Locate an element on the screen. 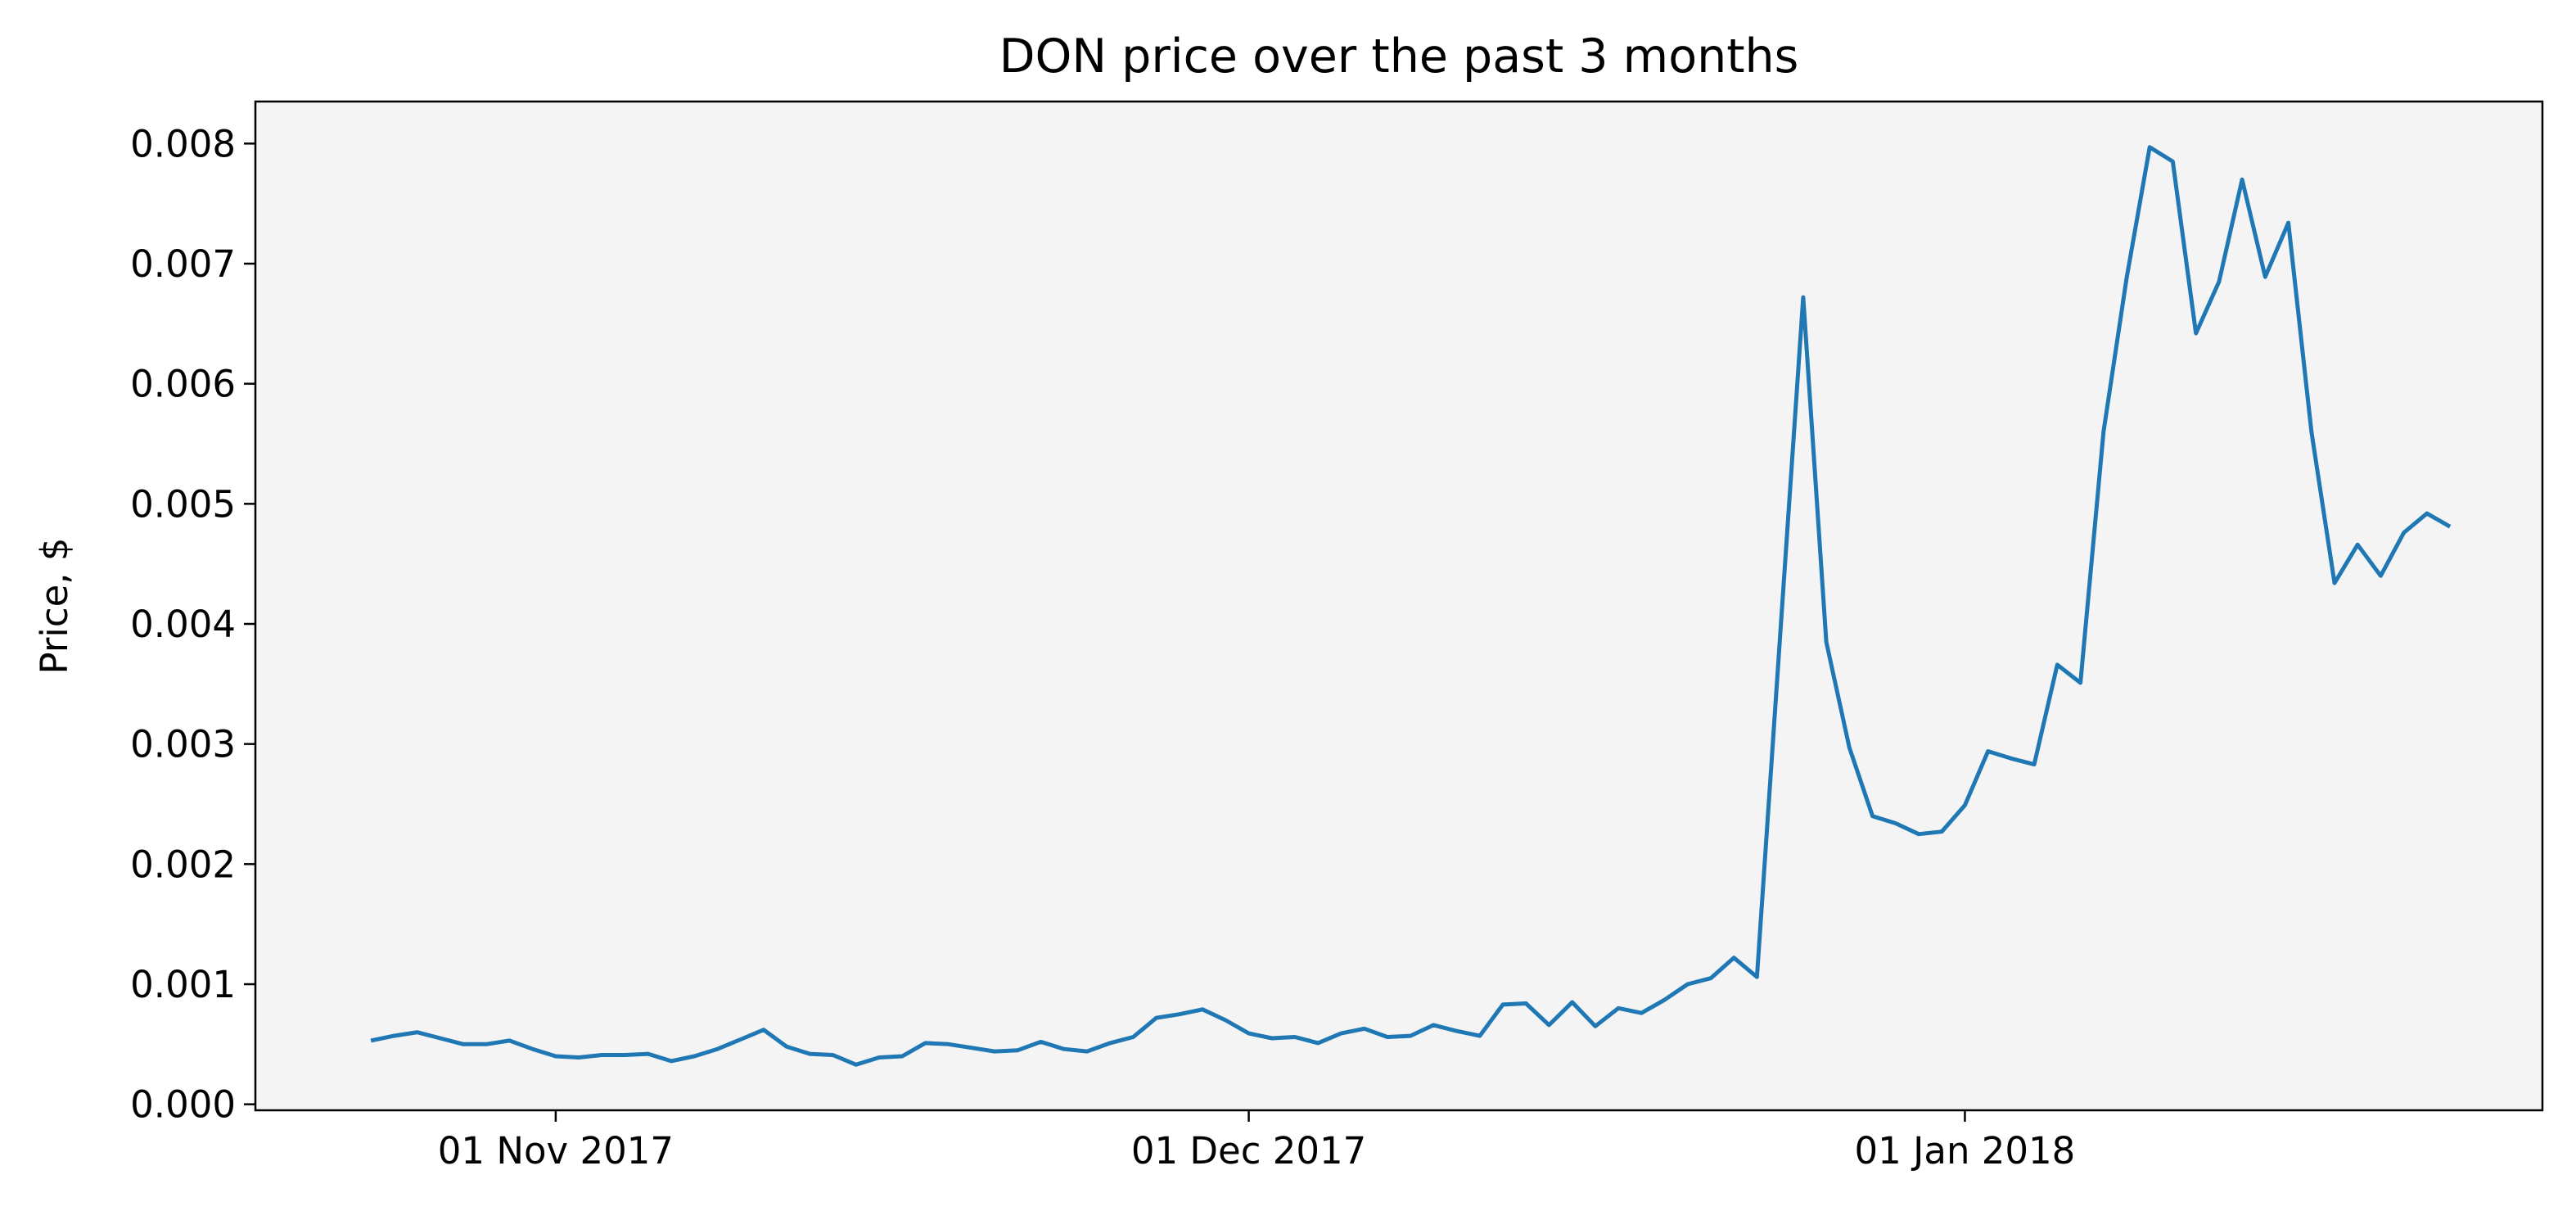 This screenshot has width=2576, height=1220. y-tick-label: 0.004 is located at coordinates (183, 624).